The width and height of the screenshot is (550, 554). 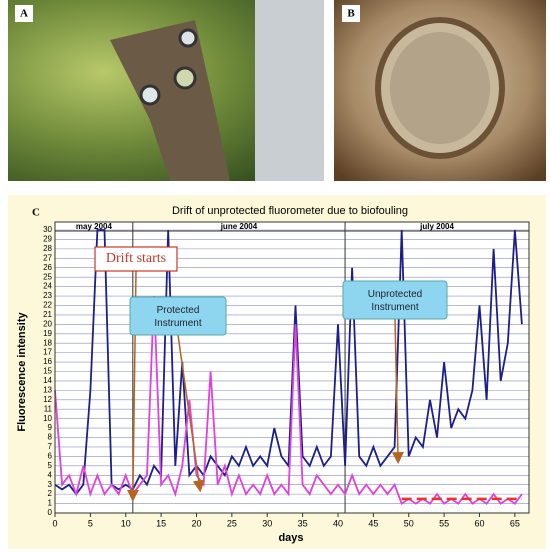 What do you see at coordinates (440, 90) in the screenshot?
I see `photo-b` at bounding box center [440, 90].